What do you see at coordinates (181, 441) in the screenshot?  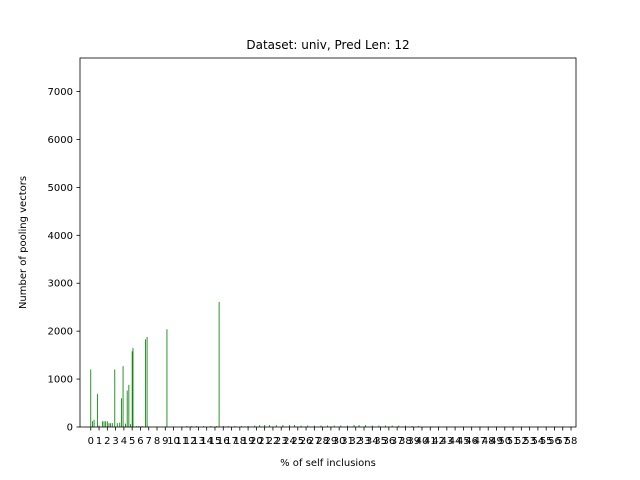 I see `x-tick-label: 11` at bounding box center [181, 441].